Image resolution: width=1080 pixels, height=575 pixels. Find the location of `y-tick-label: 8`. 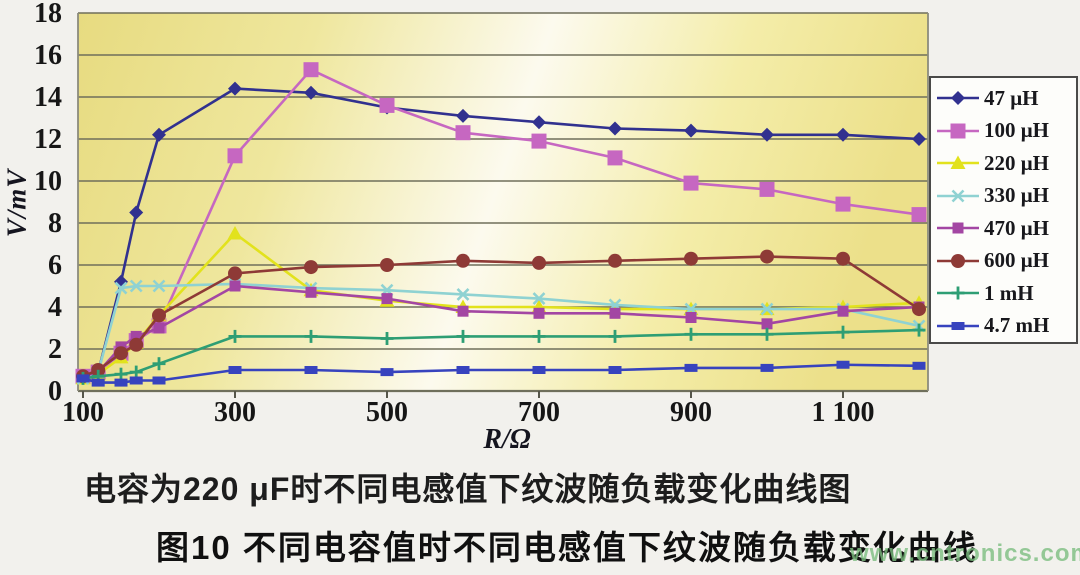

y-tick-label: 8 is located at coordinates (55, 223).